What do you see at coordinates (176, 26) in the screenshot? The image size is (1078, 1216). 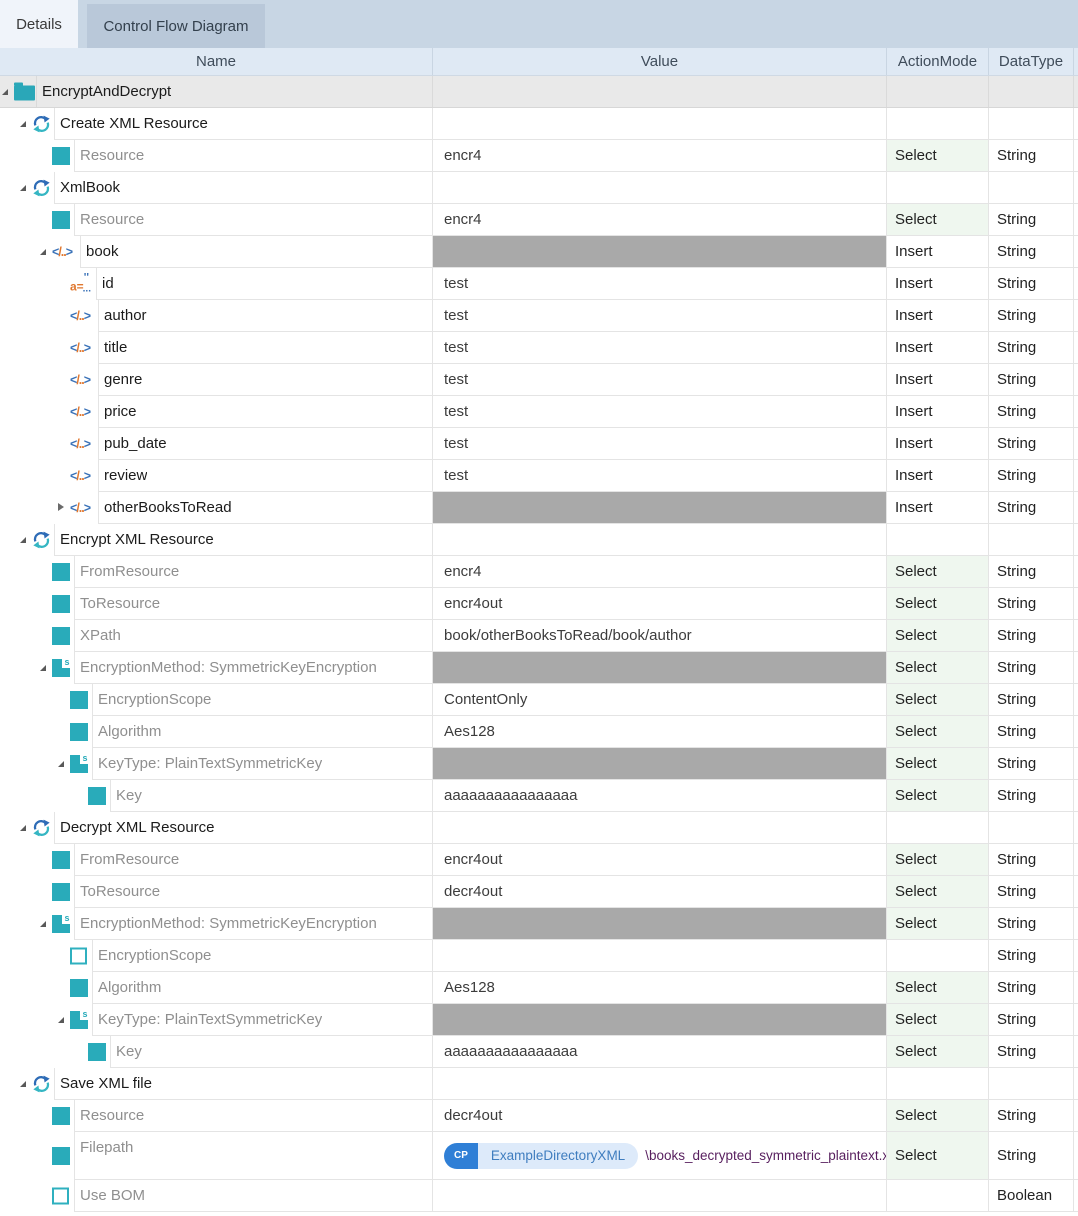 I see `tab-control-flow-diagram: Control Flow Diagram` at bounding box center [176, 26].